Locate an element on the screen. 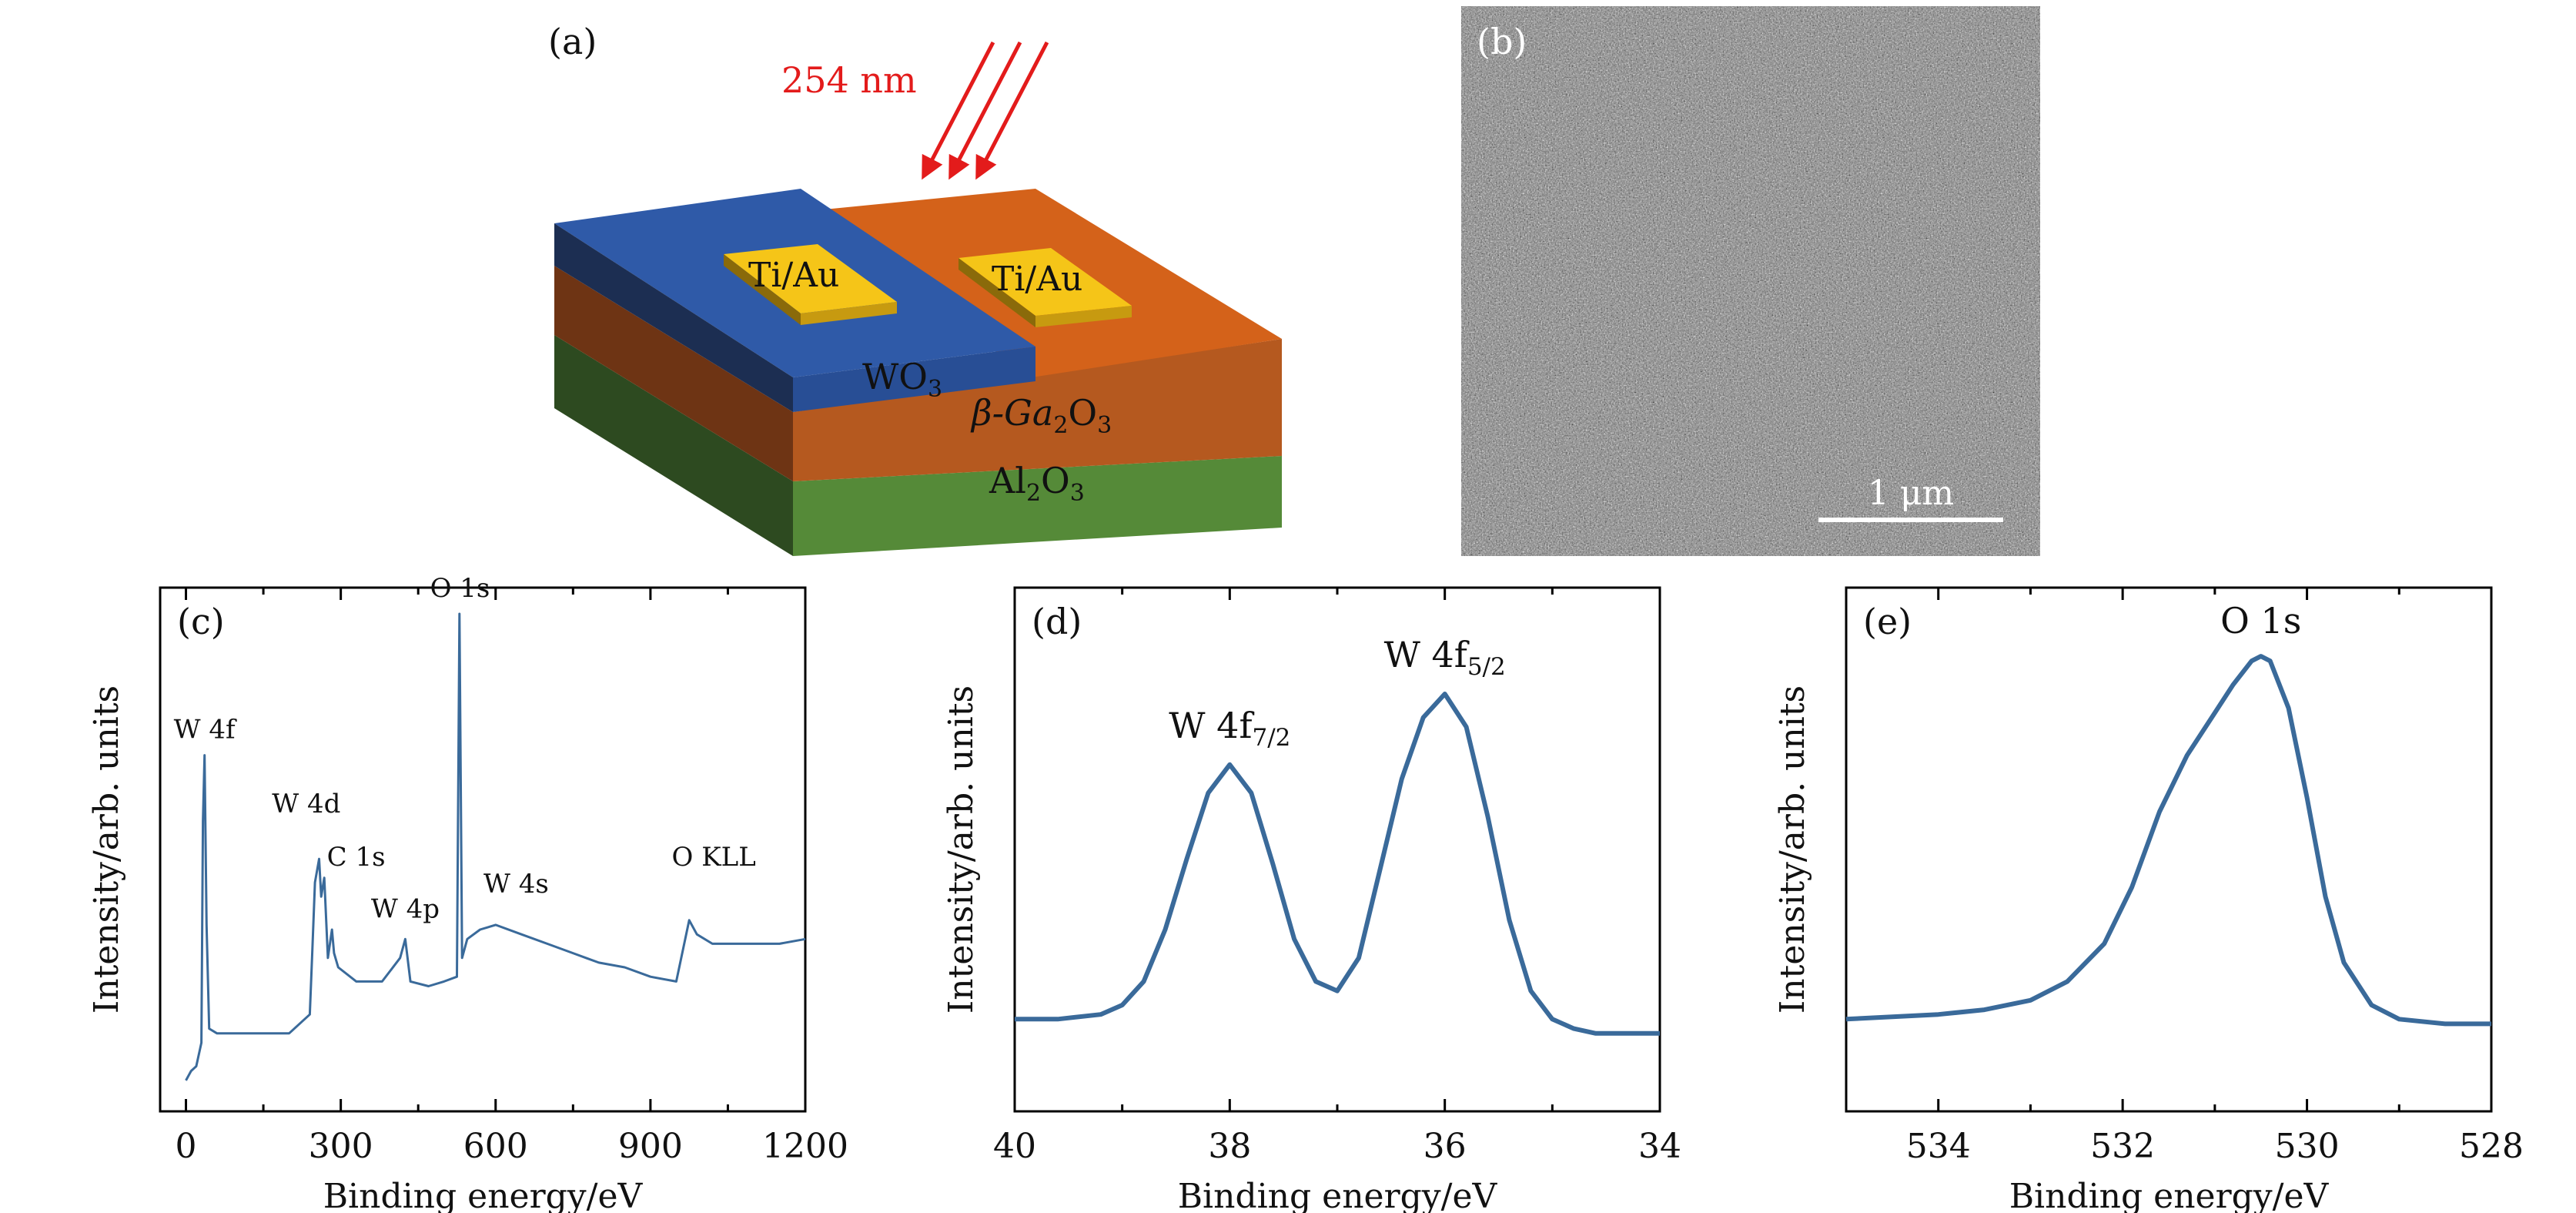 This screenshot has width=2576, height=1213. peak-annotation: W 4d is located at coordinates (306, 804).